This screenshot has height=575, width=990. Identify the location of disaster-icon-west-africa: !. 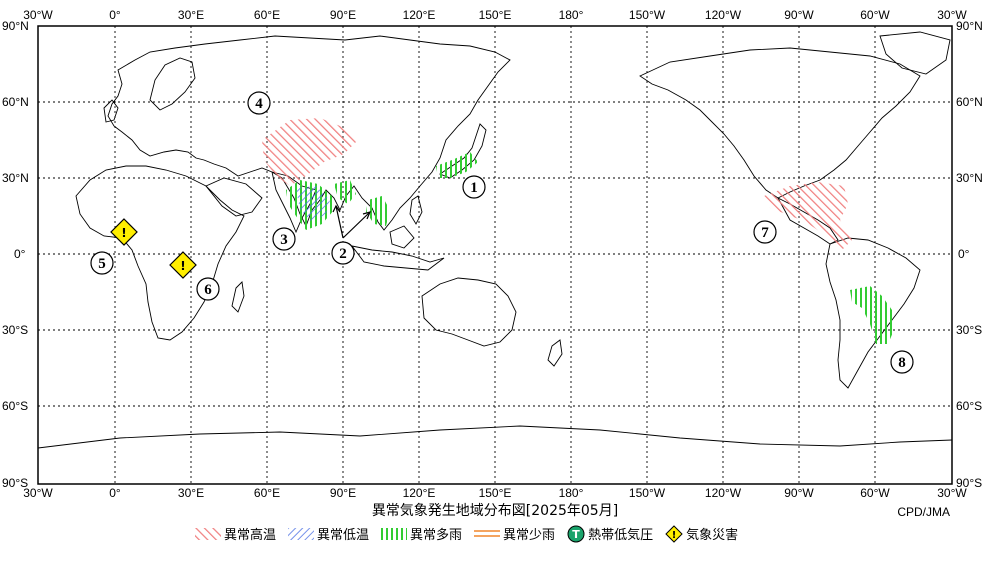
(124, 232).